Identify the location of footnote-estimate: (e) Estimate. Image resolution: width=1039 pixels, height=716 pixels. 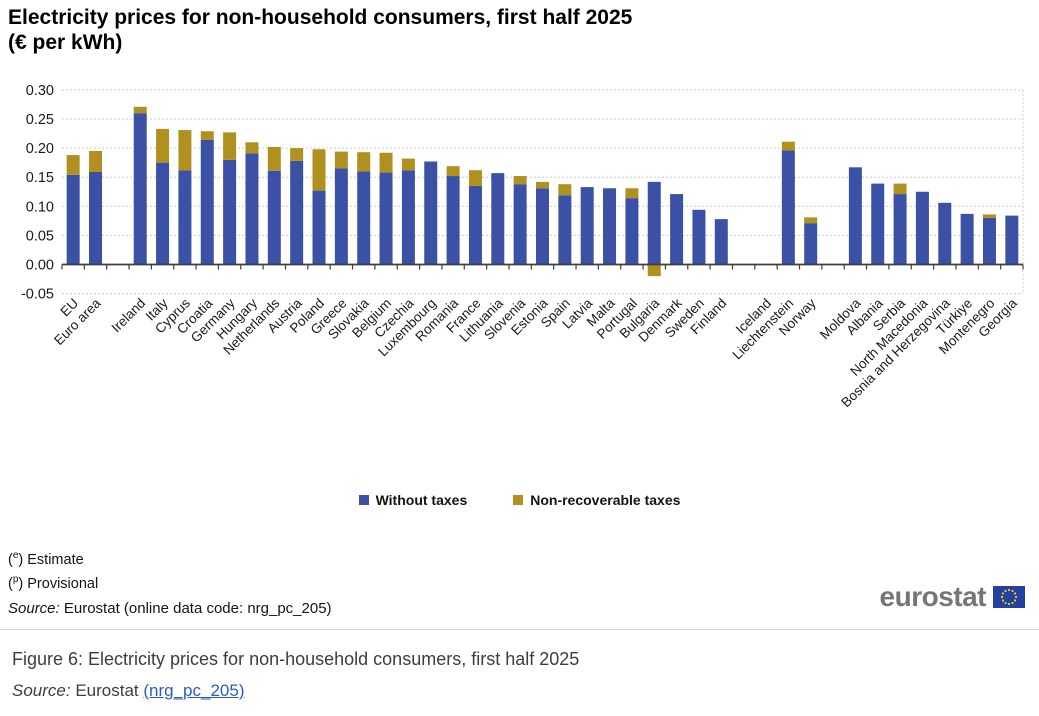
(46, 559).